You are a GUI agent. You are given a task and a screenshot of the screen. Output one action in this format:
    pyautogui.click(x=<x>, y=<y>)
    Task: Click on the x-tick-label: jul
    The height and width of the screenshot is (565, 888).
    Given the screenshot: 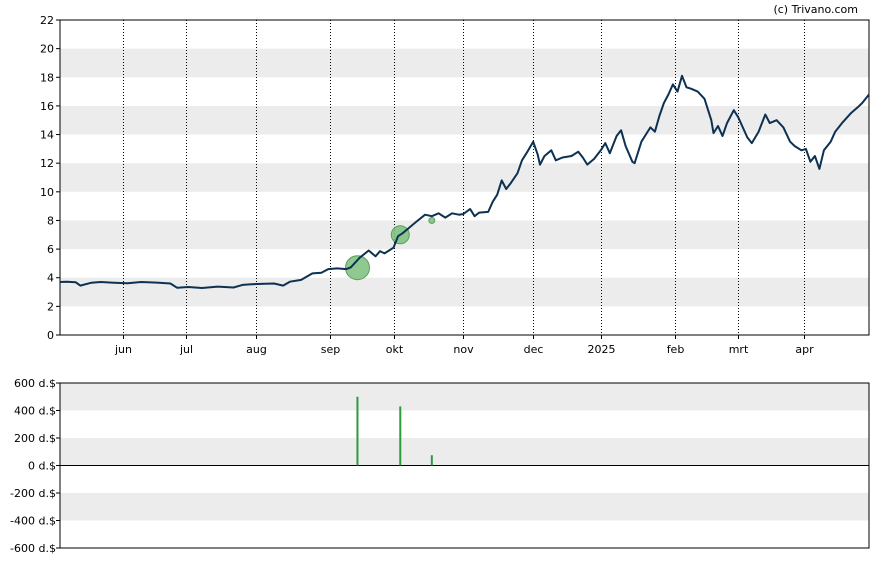 What is the action you would take?
    pyautogui.click(x=186, y=349)
    